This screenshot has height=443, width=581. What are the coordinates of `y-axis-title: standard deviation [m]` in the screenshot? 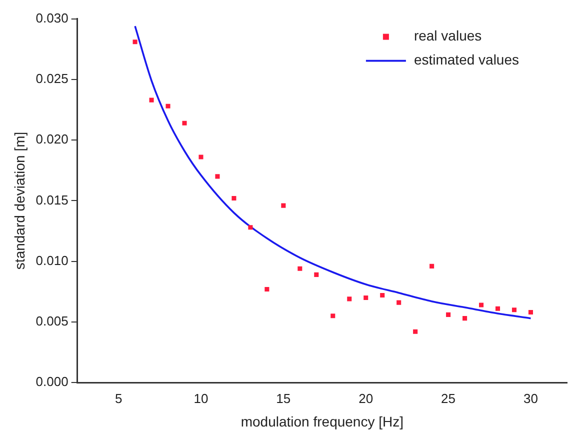 It's located at (19, 201).